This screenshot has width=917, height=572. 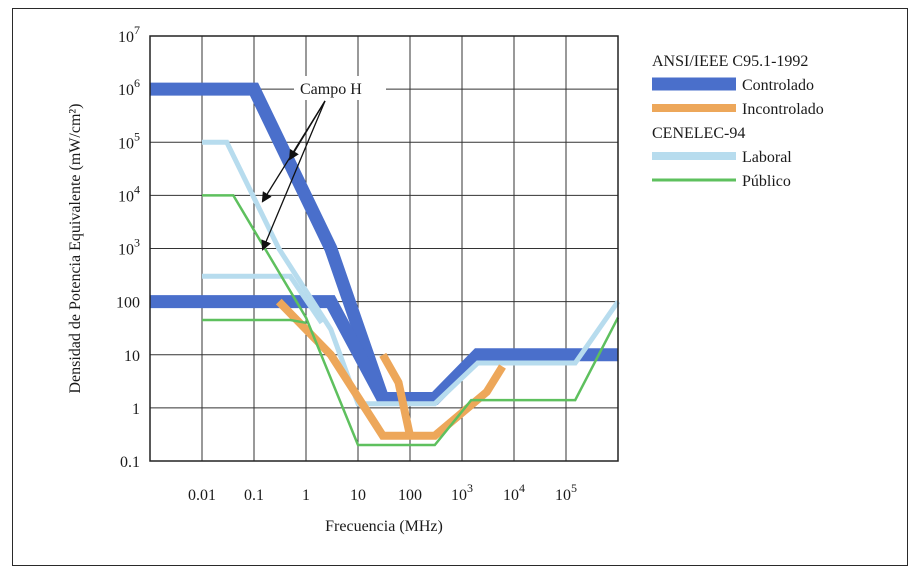 What do you see at coordinates (698, 133) in the screenshot?
I see `legend-group-title: CENELEC-94` at bounding box center [698, 133].